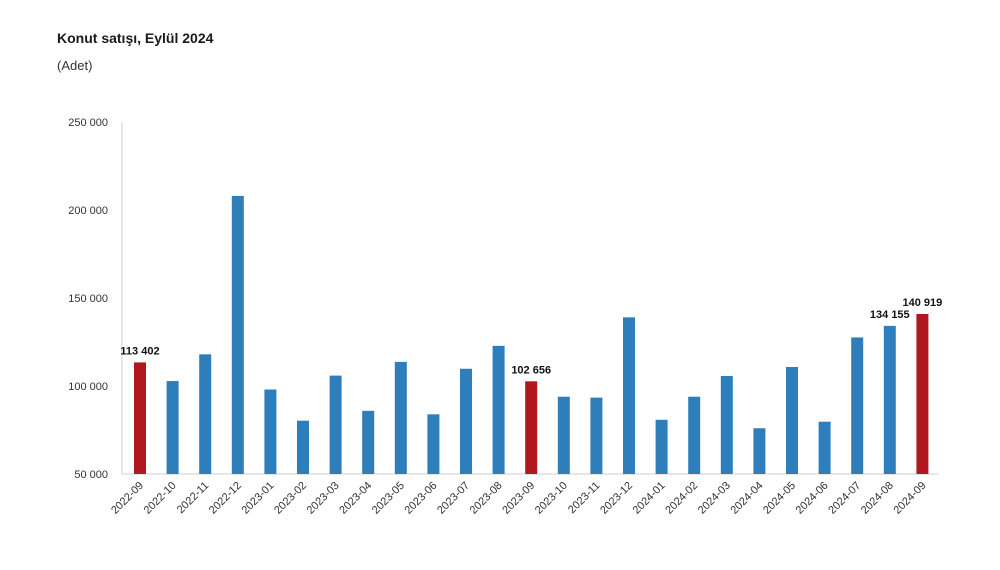  What do you see at coordinates (323, 498) in the screenshot?
I see `x-tick-label: 2023-03` at bounding box center [323, 498].